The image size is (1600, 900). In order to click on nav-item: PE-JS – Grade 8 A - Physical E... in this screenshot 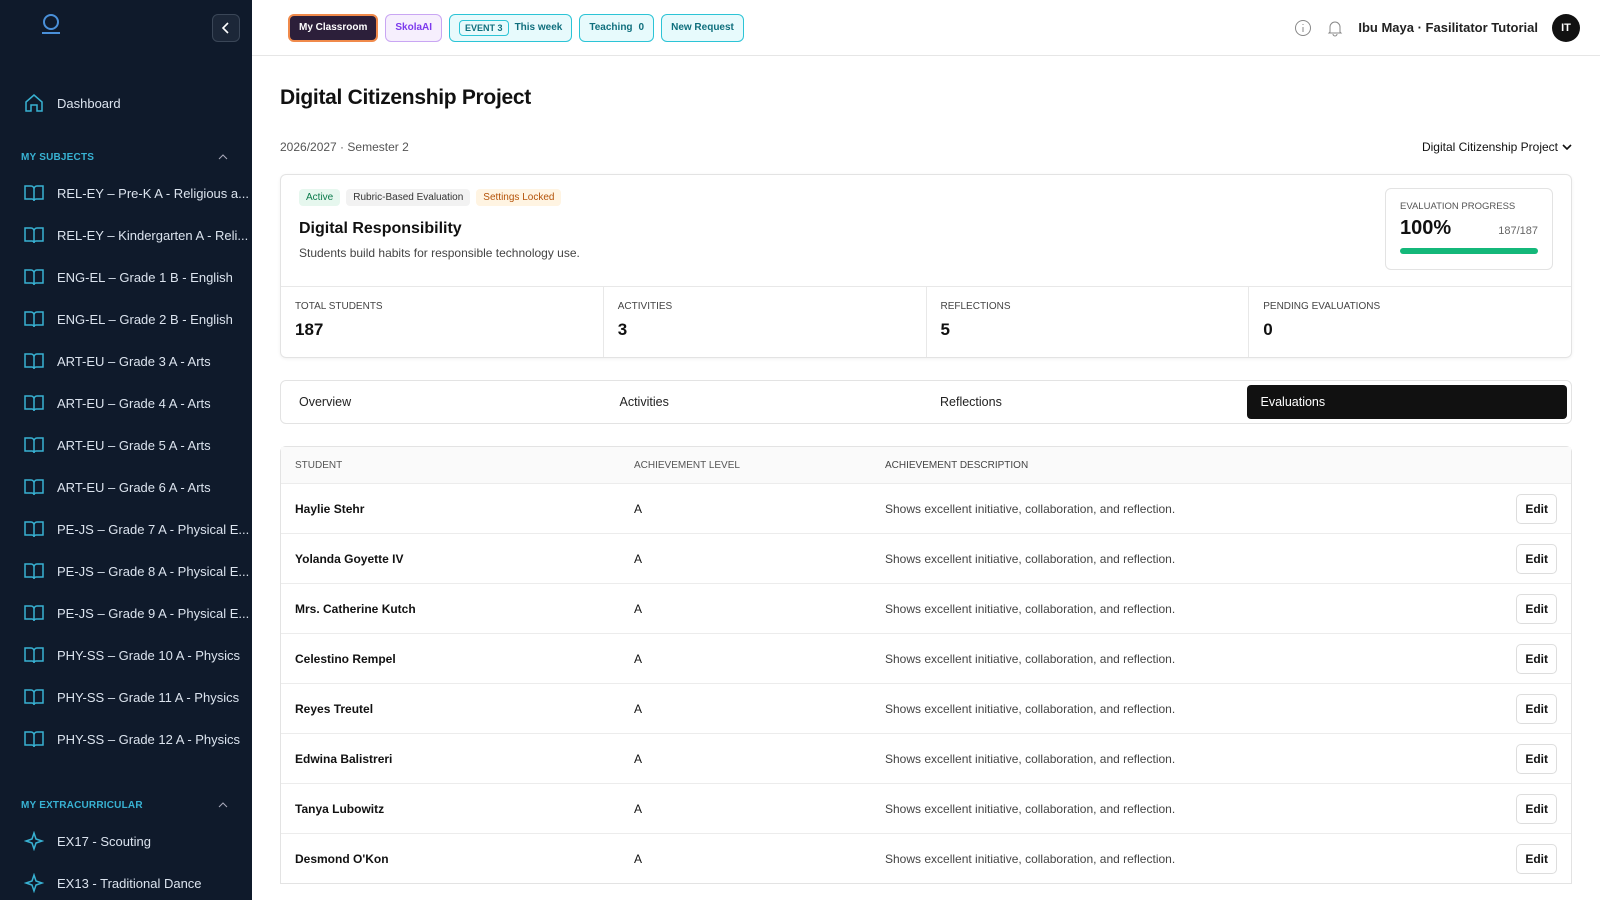, I will do `click(126, 571)`.